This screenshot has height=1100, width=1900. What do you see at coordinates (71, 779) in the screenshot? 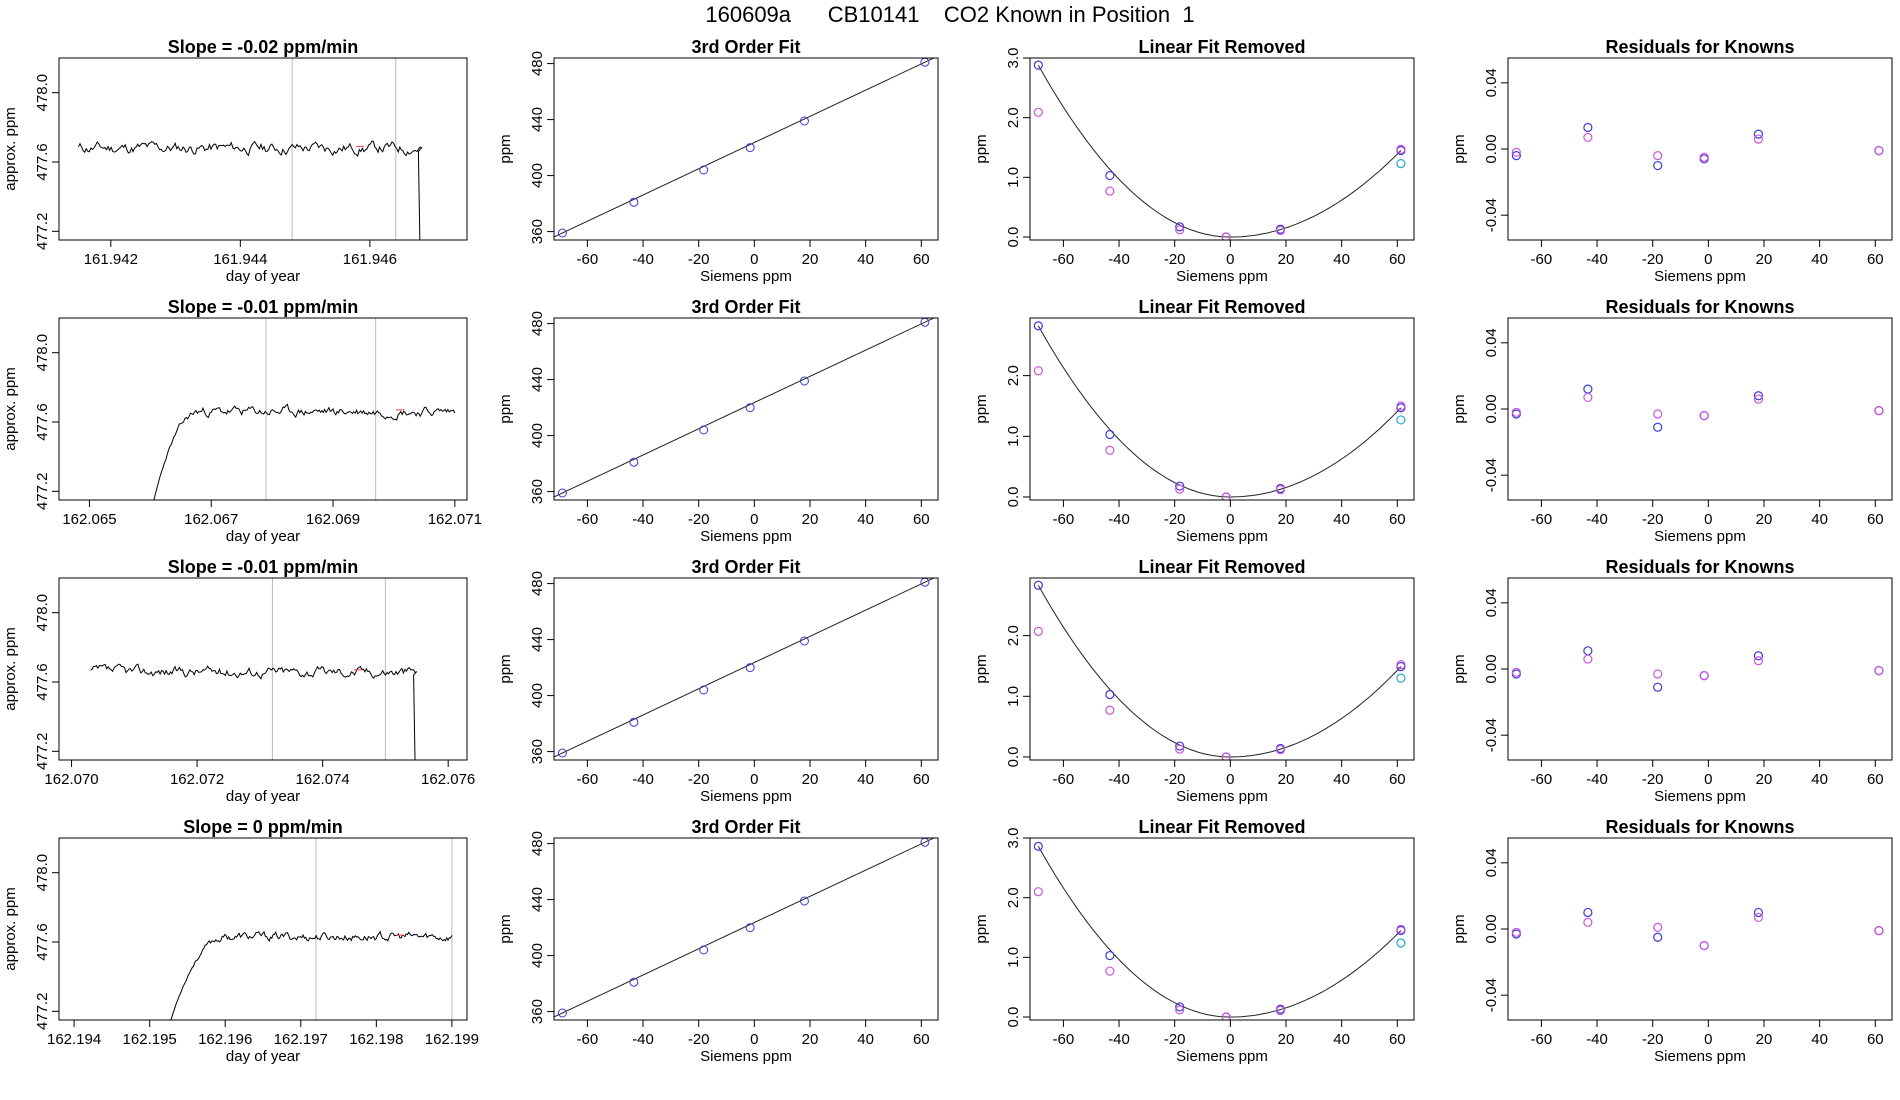
I see `x-tick-label: 162.070` at bounding box center [71, 779].